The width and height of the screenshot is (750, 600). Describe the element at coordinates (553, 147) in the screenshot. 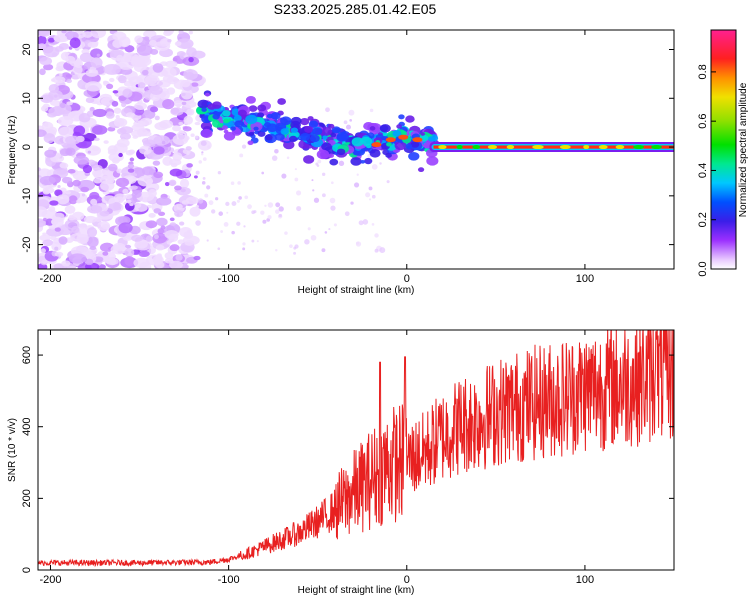

I see `carrier-band-core` at that location.